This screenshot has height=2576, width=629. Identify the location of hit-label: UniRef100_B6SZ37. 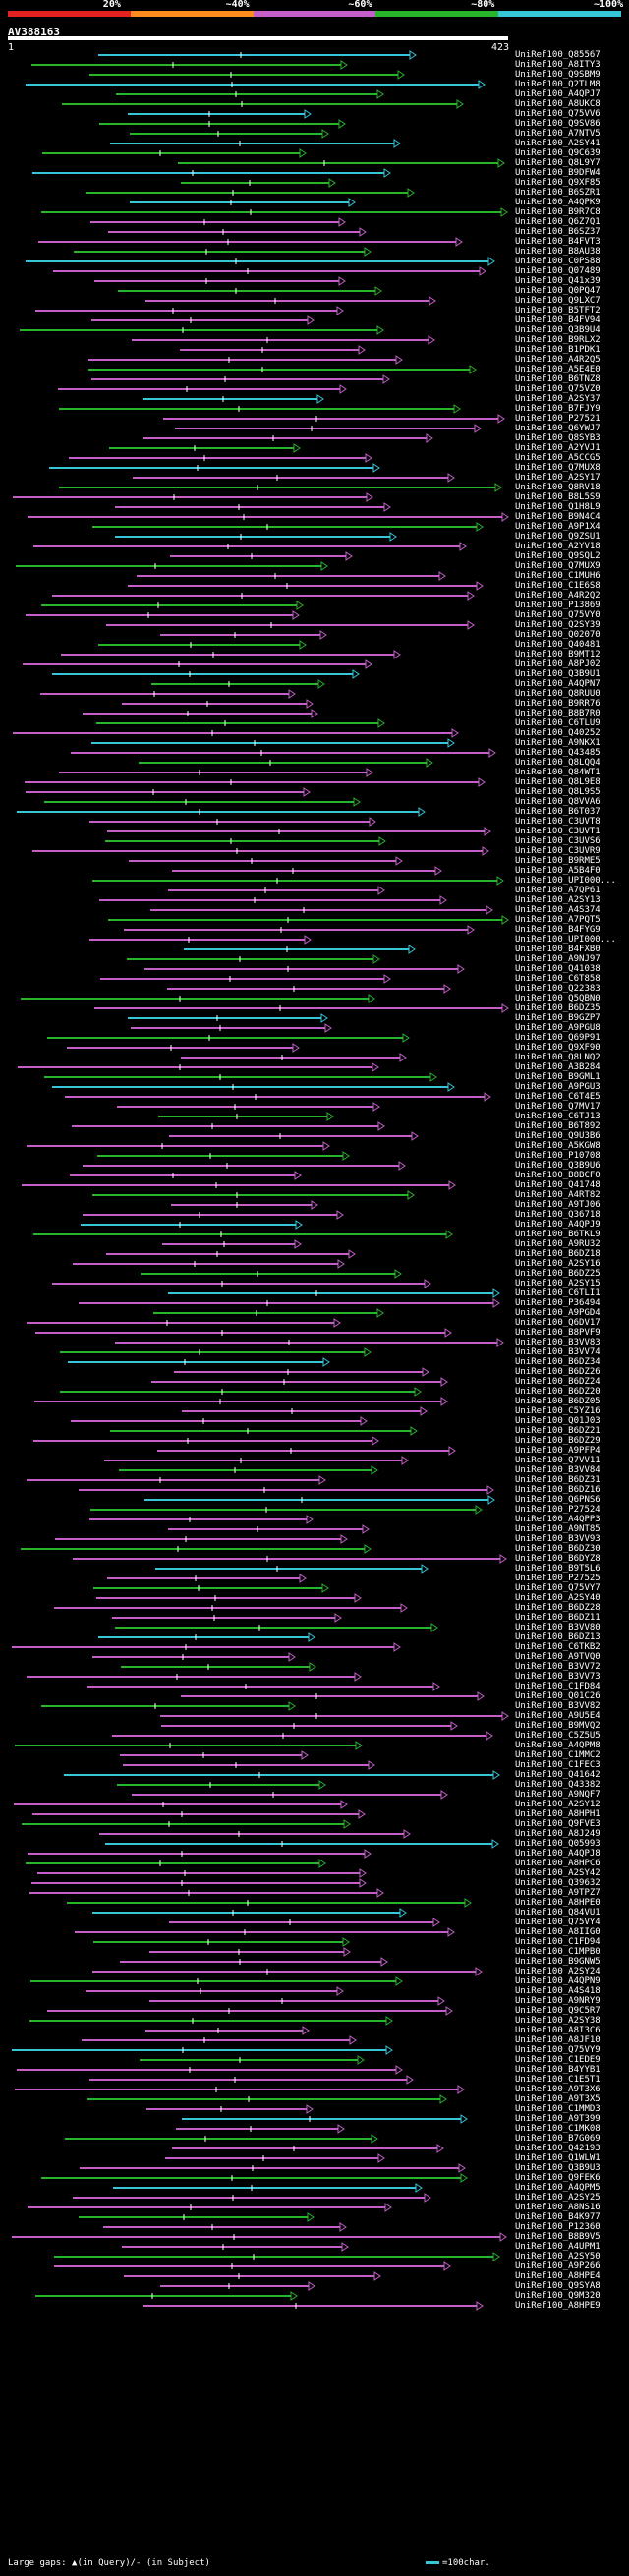
(557, 232).